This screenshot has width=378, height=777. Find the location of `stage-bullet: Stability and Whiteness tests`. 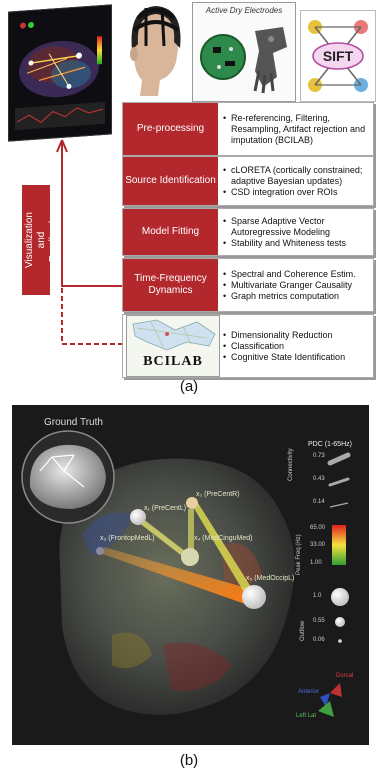

stage-bullet: Stability and Whiteness tests is located at coordinates (297, 243).